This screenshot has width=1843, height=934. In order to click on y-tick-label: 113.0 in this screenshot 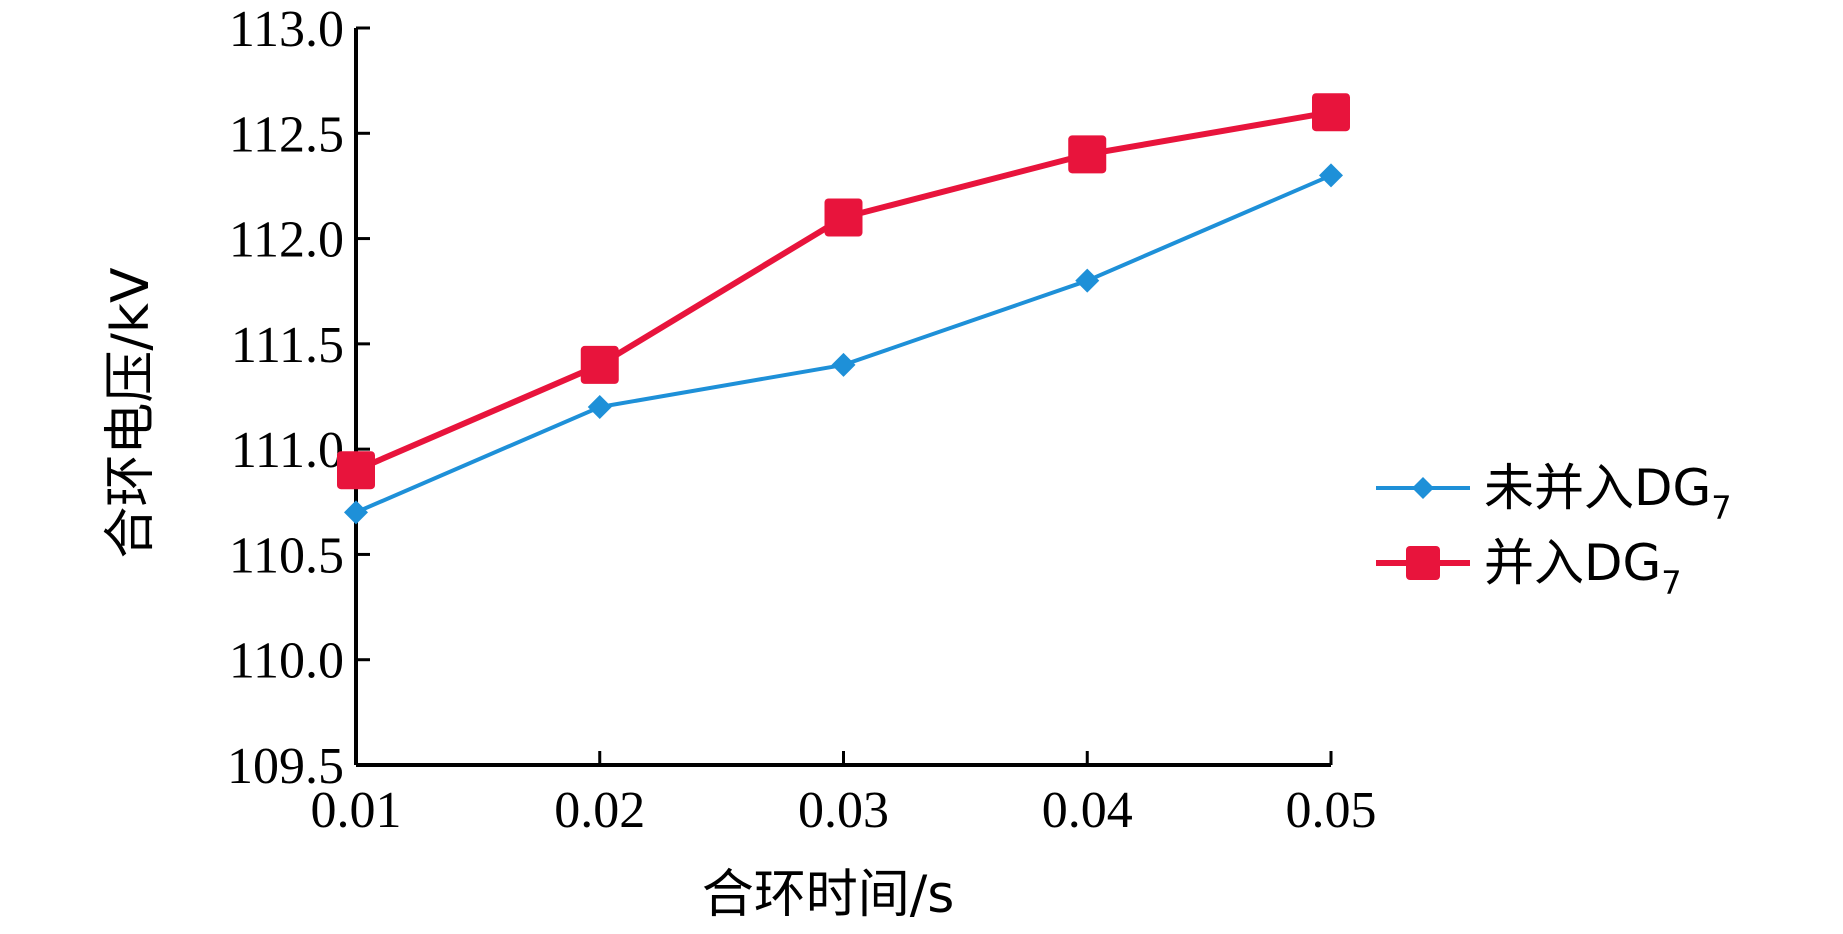, I will do `click(286, 29)`.